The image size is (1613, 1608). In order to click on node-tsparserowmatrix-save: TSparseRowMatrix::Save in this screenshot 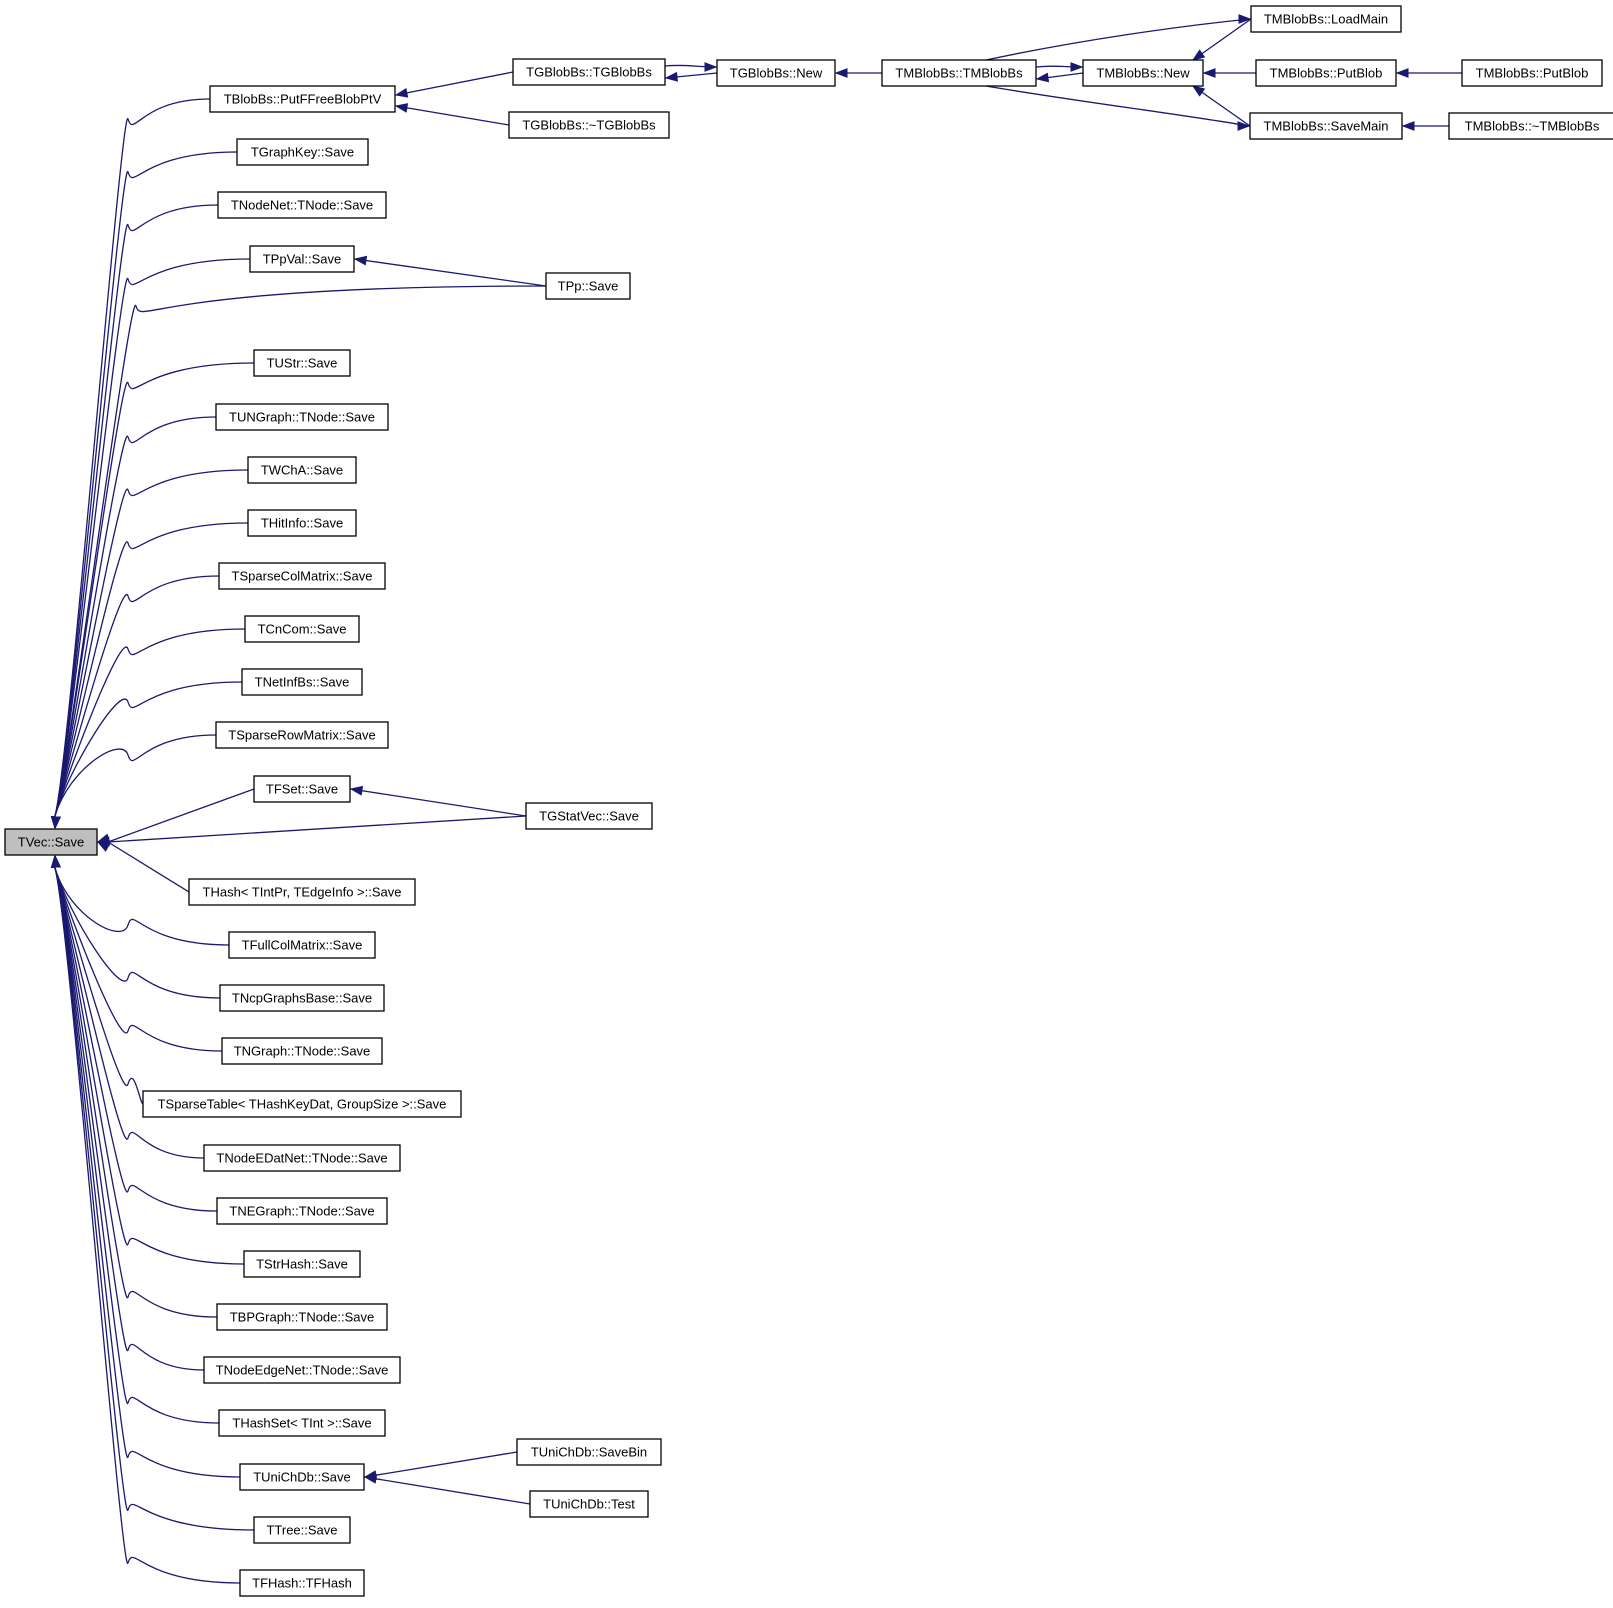, I will do `click(302, 735)`.